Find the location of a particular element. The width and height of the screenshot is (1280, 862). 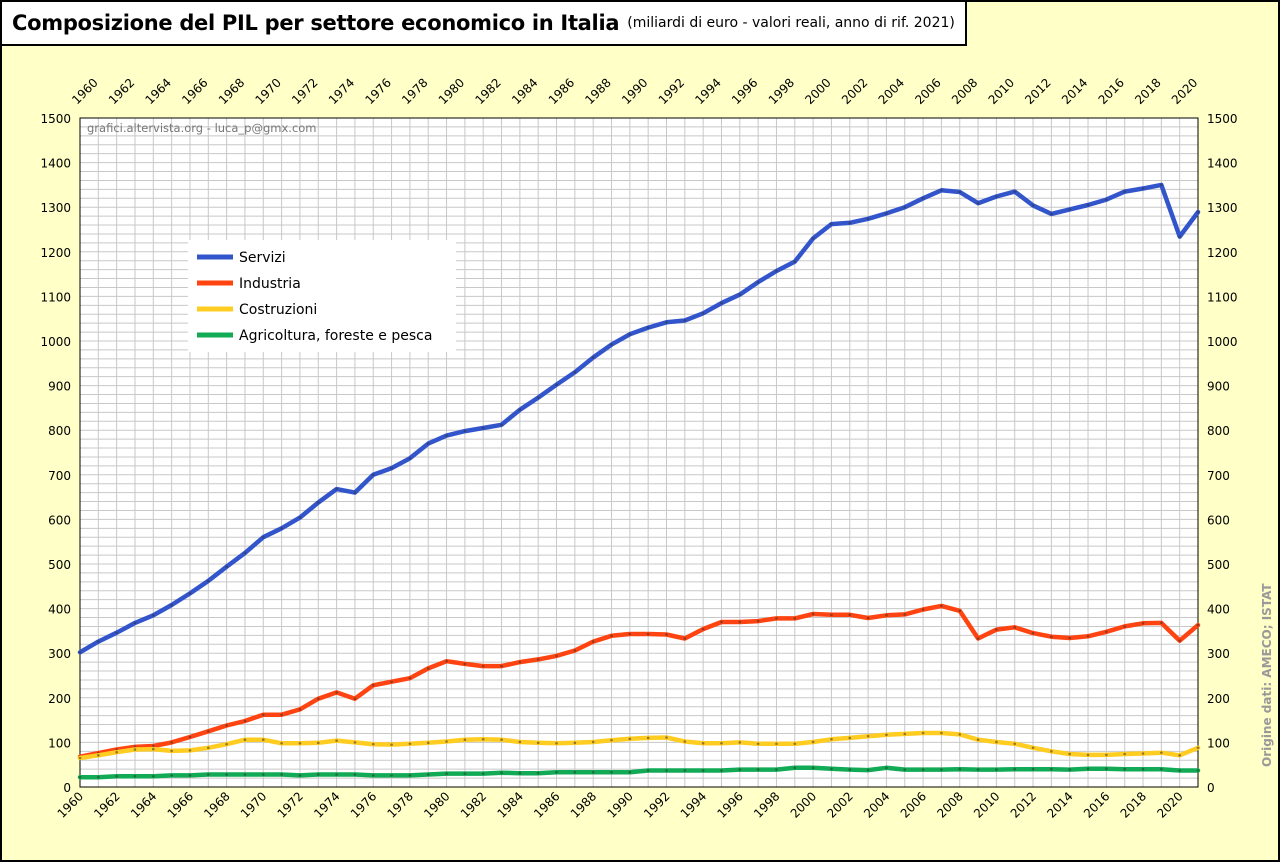

x-tick-label-top: 1992 is located at coordinates (671, 91).